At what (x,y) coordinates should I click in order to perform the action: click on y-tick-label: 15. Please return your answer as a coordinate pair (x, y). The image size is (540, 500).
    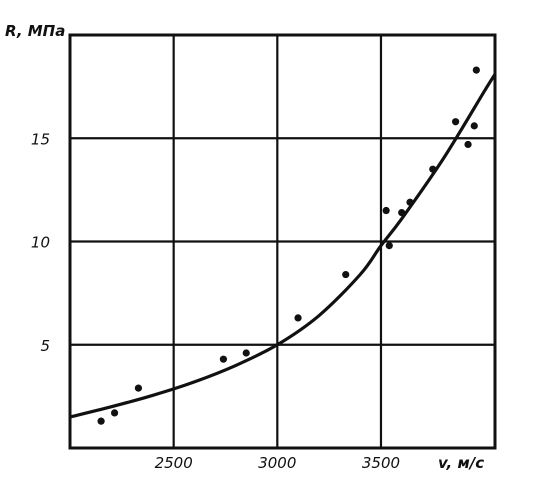
    Looking at the image, I should click on (40, 139).